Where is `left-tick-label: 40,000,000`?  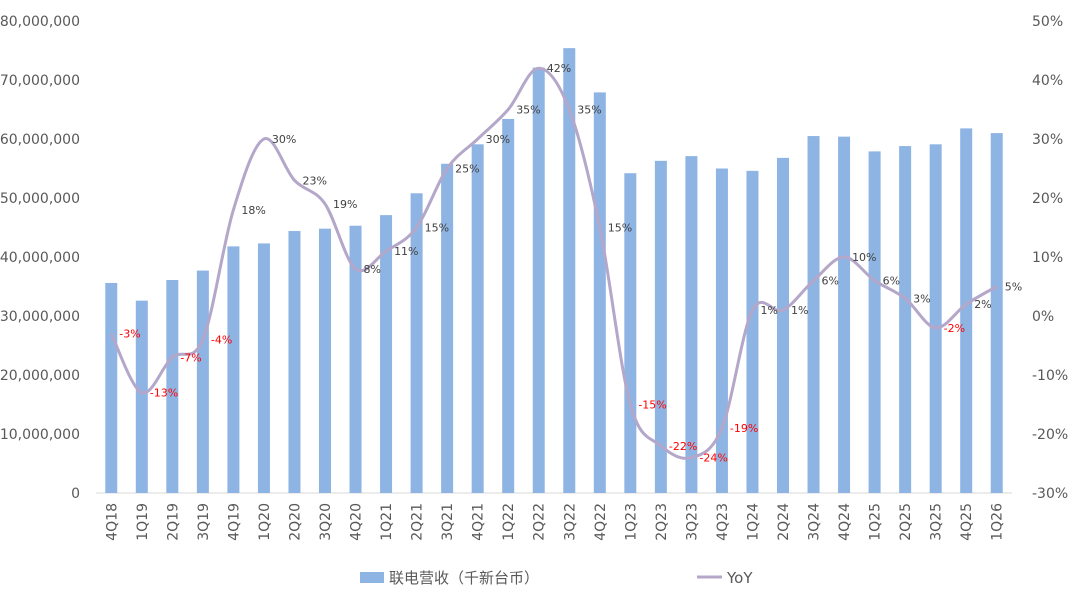
left-tick-label: 40,000,000 is located at coordinates (40, 258).